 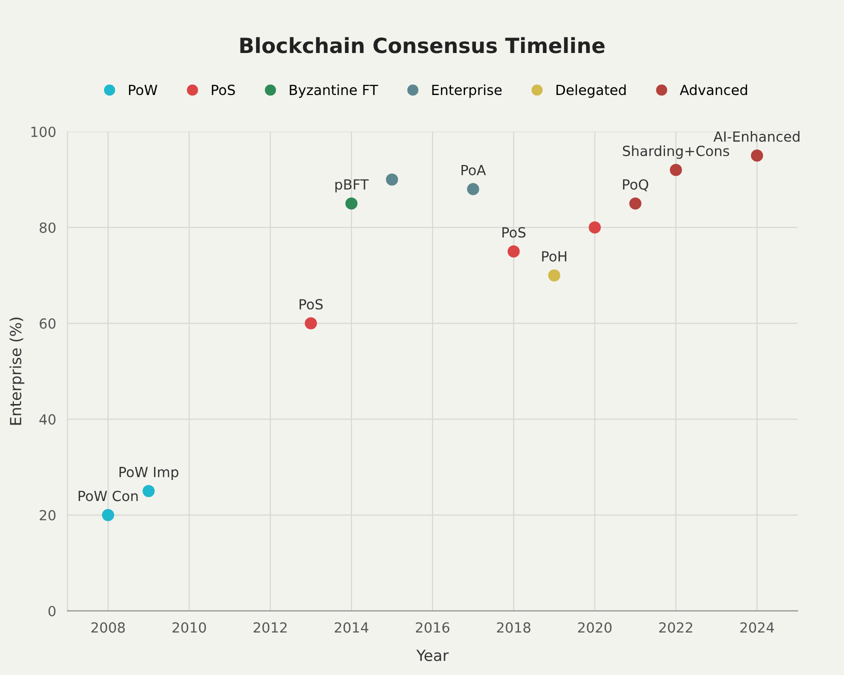 I want to click on data-label: PoW Imp, so click(x=149, y=473).